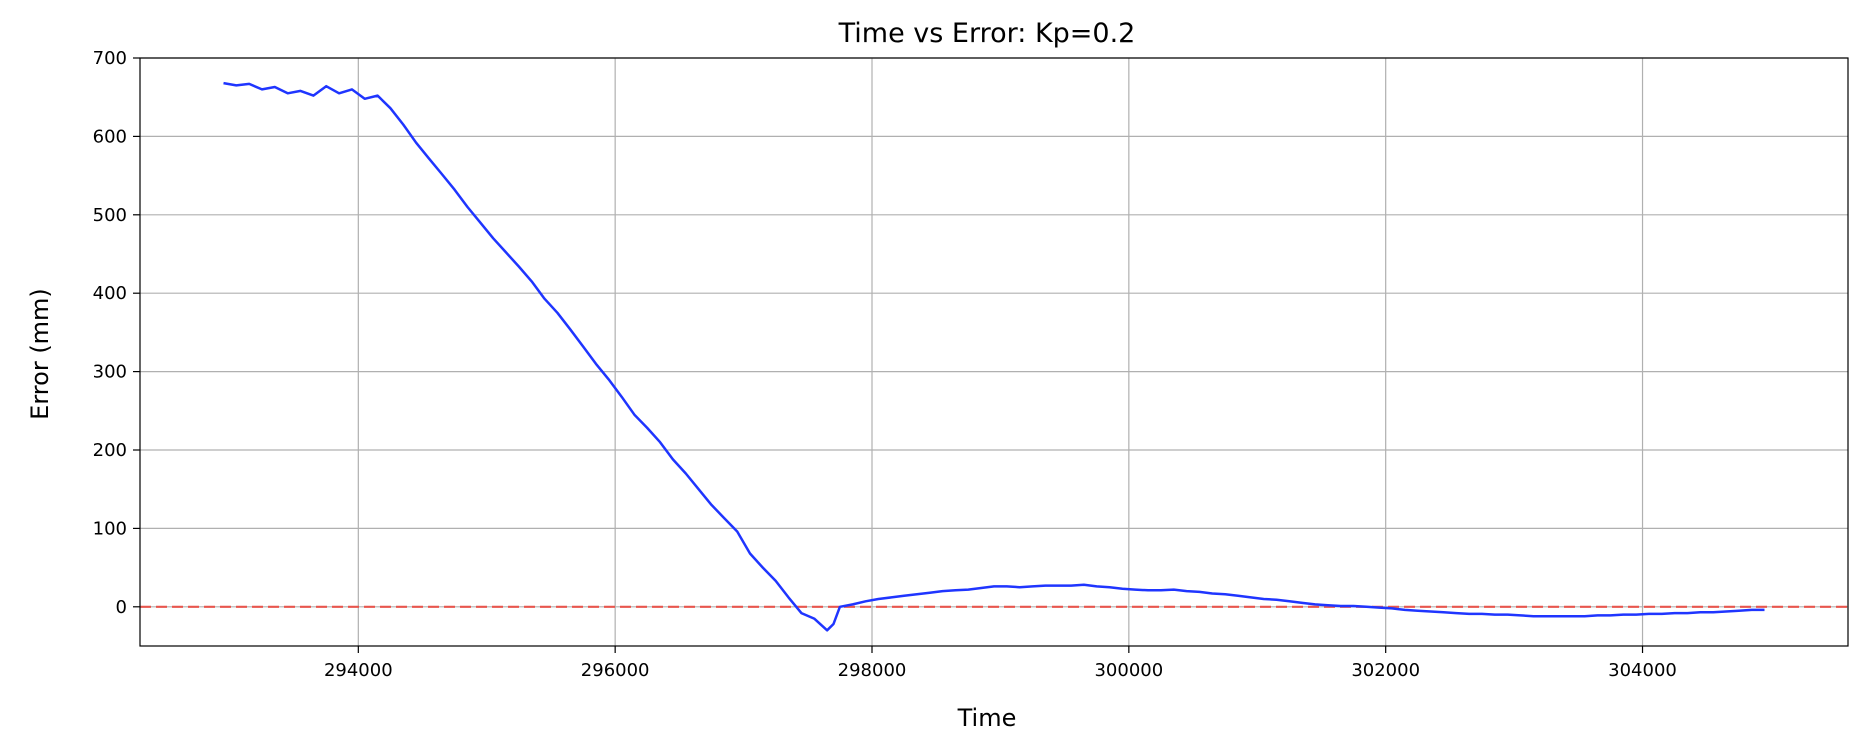 The image size is (1864, 740). Describe the element at coordinates (110, 136) in the screenshot. I see `y-tick-label: 600` at that location.